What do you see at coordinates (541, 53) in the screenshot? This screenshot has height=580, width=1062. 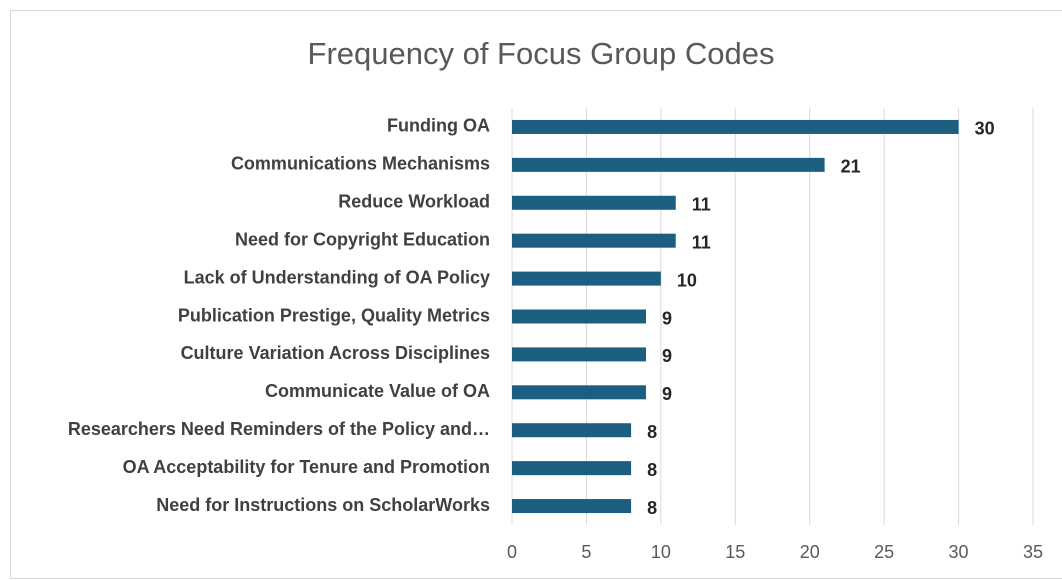 I see `chart-title: Frequency of Focus Group Codes` at bounding box center [541, 53].